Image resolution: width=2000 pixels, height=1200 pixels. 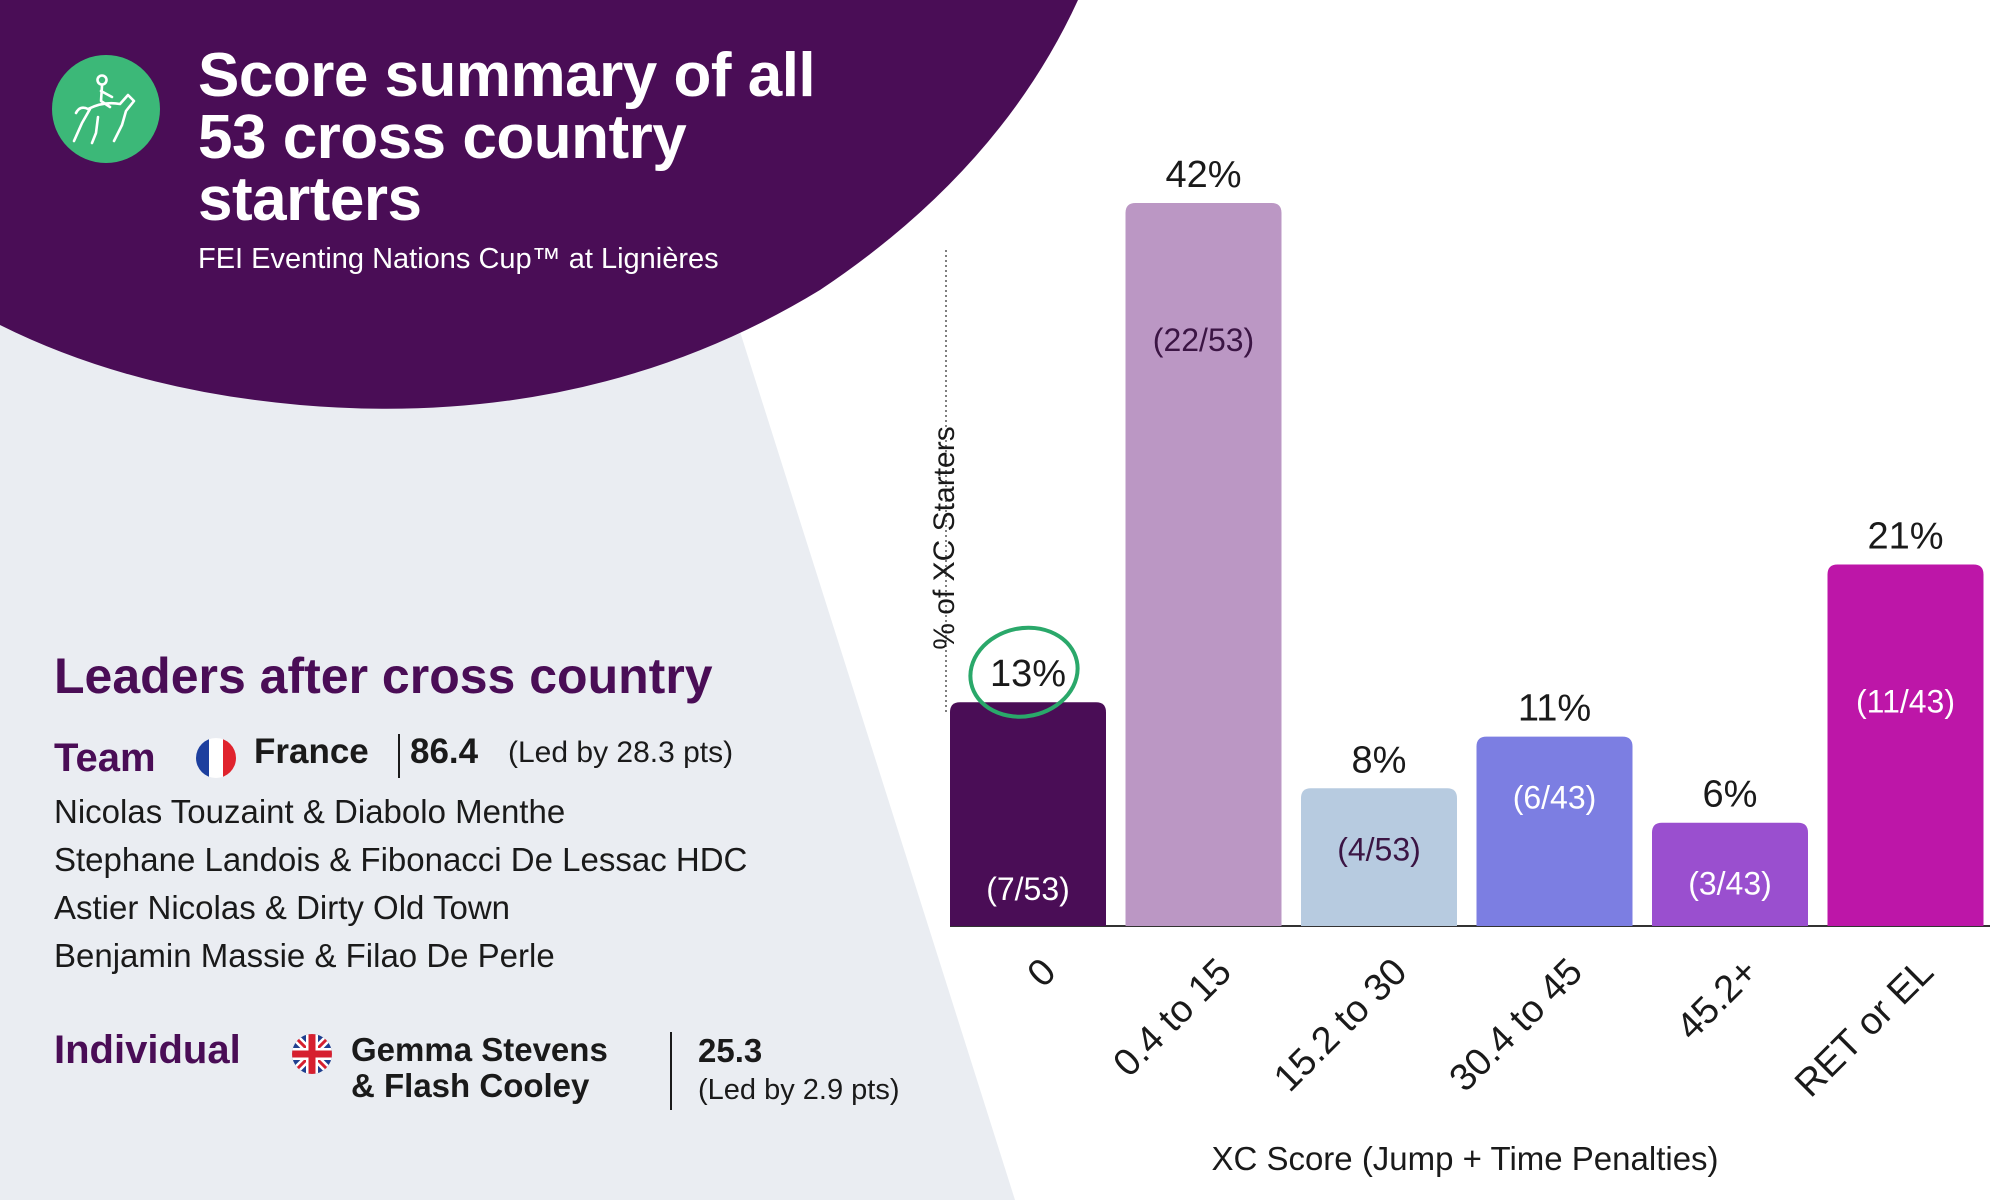 I want to click on data-label: 11%, so click(x=1554, y=709).